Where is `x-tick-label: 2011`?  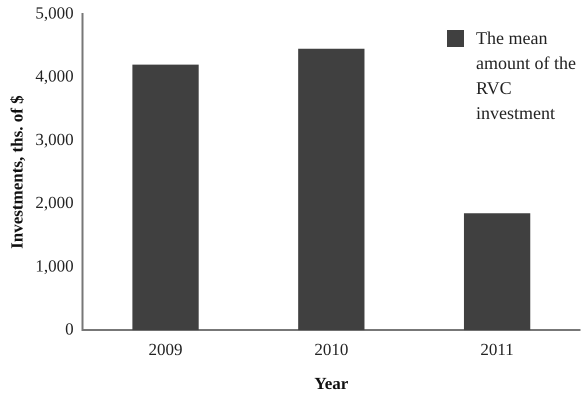
x-tick-label: 2011 is located at coordinates (497, 349).